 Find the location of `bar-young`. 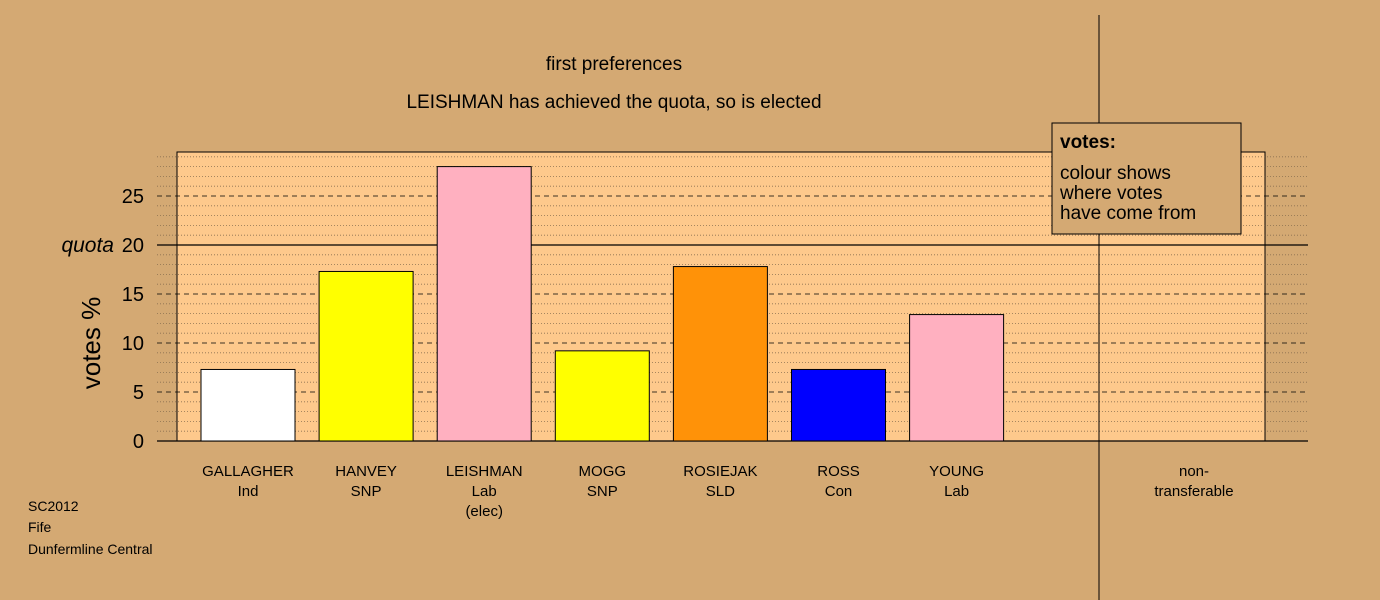

bar-young is located at coordinates (957, 378).